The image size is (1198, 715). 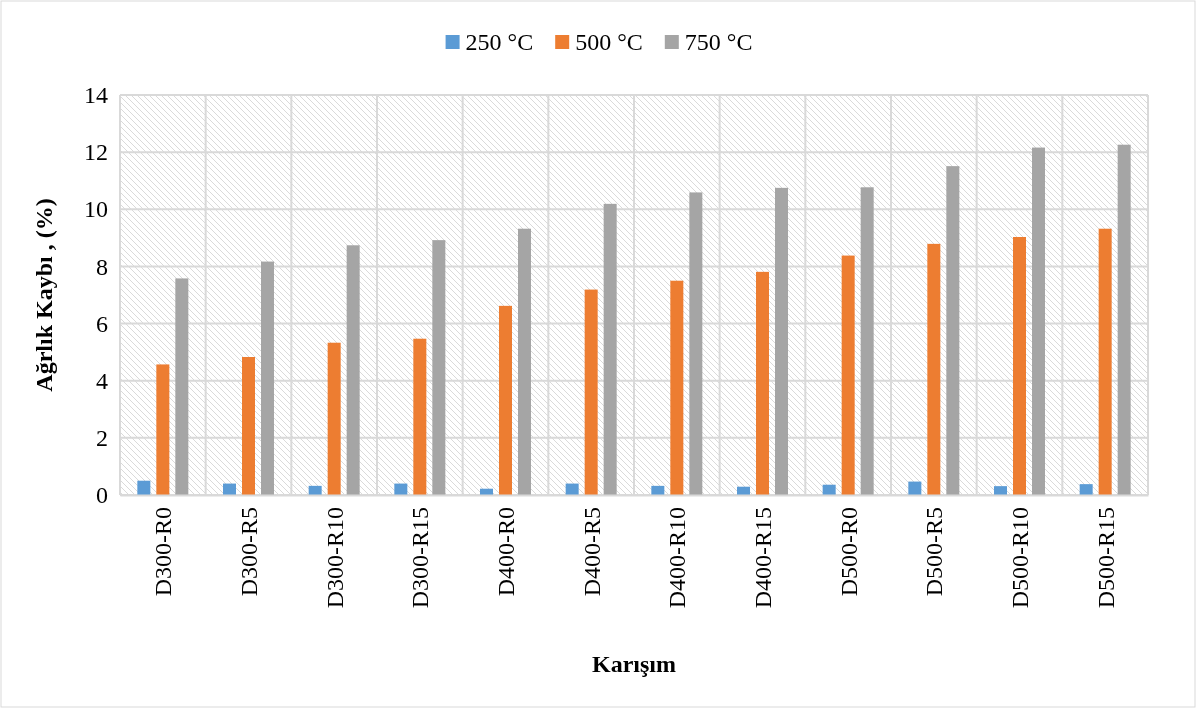 I want to click on y-tick-label: 10, so click(x=96, y=209).